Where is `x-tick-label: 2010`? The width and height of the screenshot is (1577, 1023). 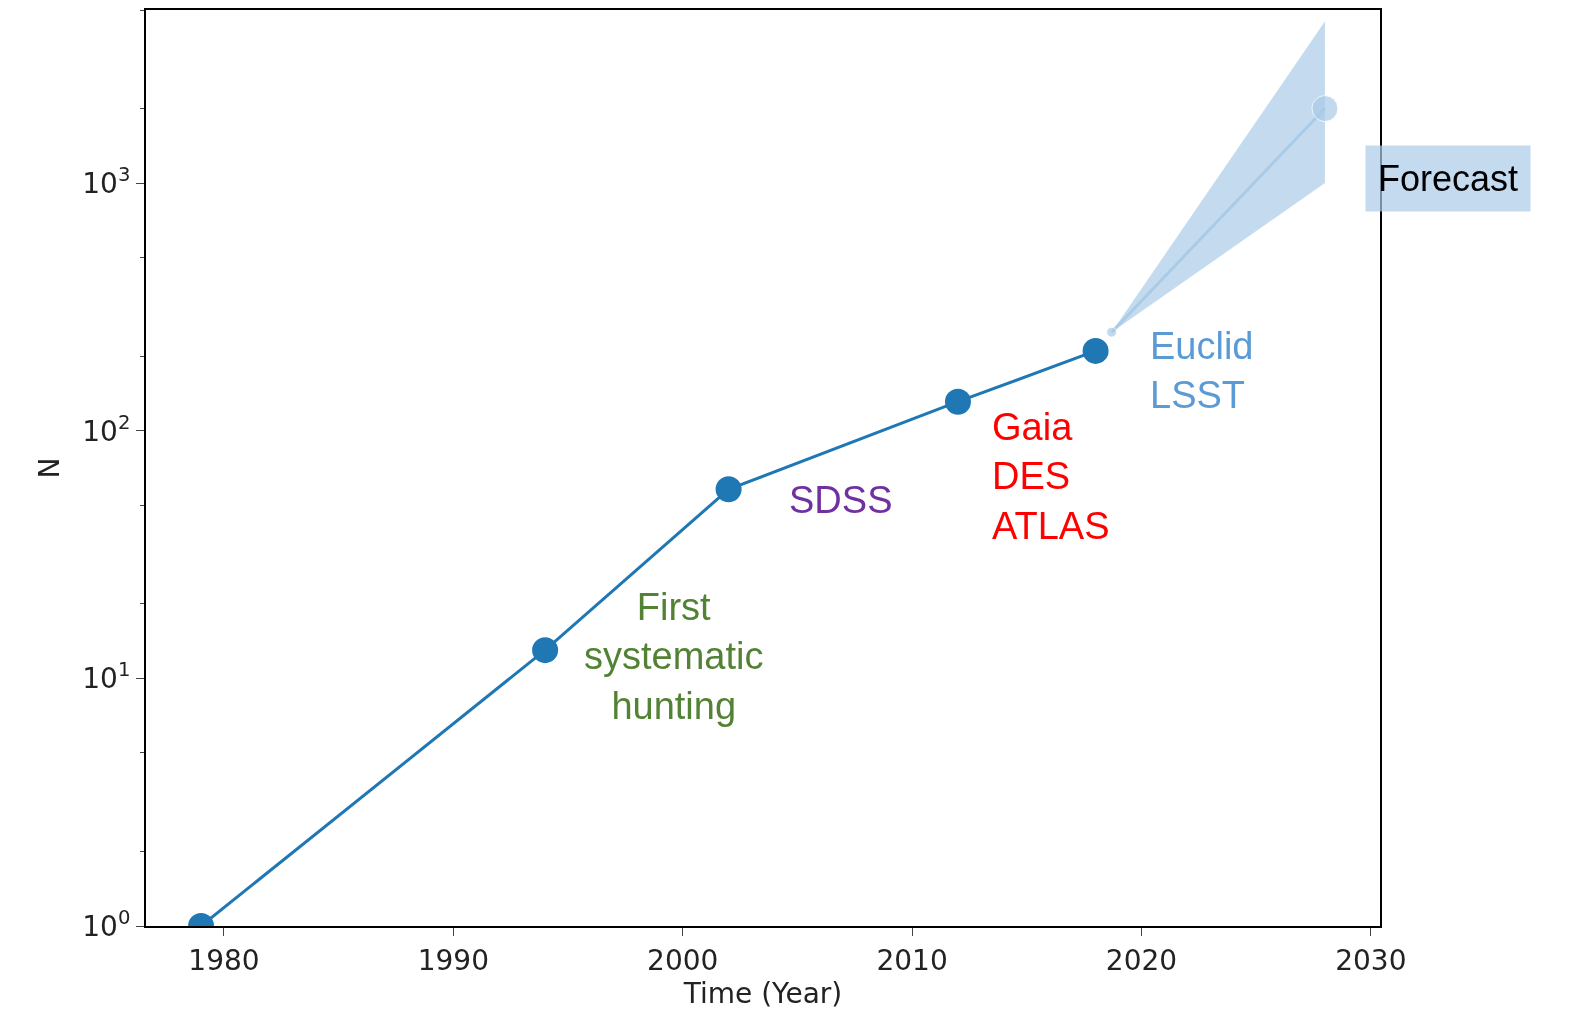 x-tick-label: 2010 is located at coordinates (912, 960).